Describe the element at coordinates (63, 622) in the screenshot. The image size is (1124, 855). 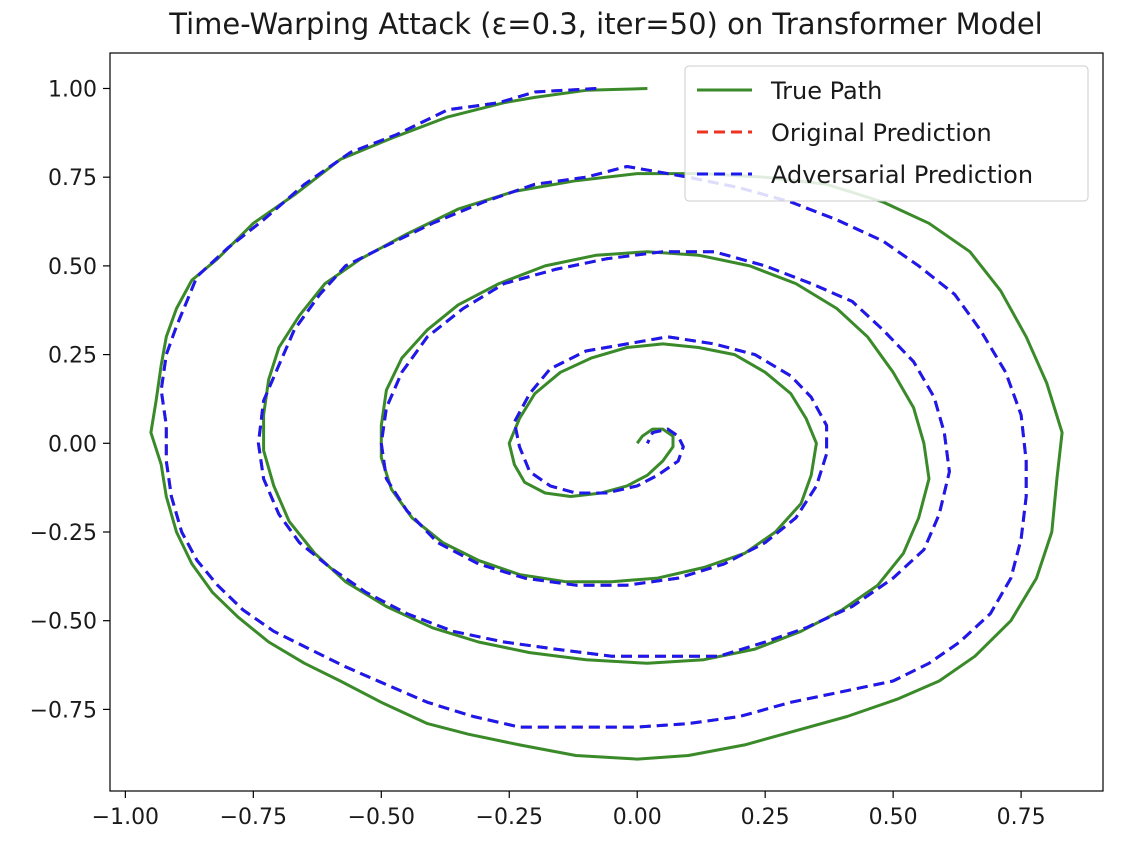
I see `y-tick-label: −0.50` at that location.